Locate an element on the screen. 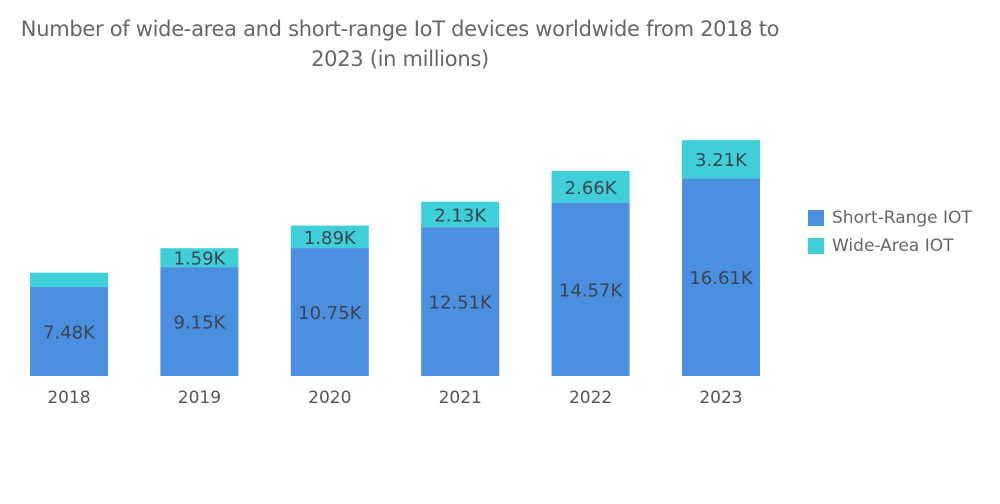  legend-swatch-short-range is located at coordinates (816, 218).